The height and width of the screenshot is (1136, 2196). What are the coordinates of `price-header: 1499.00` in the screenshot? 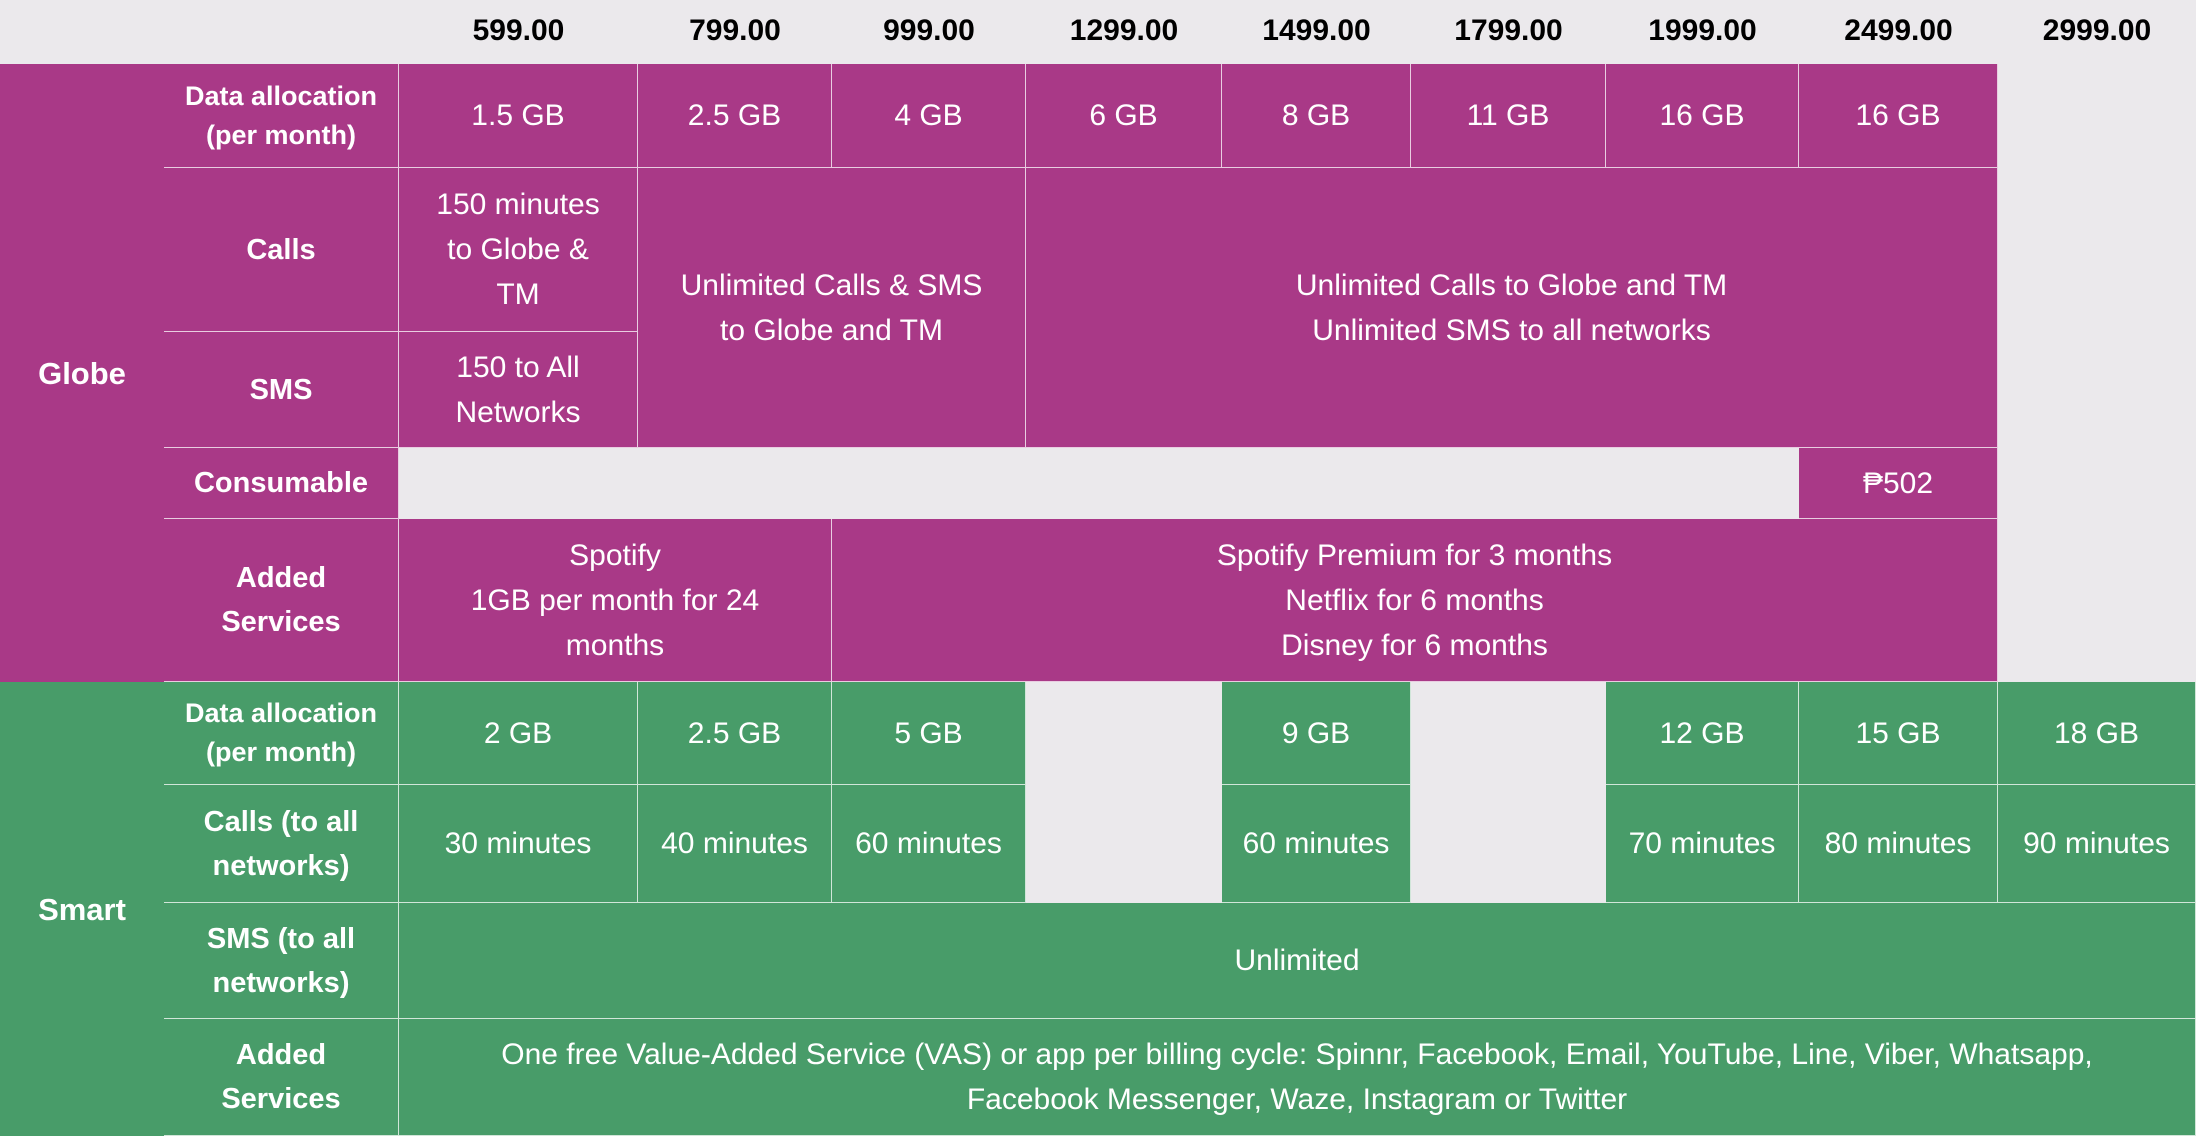 It's located at (1316, 30).